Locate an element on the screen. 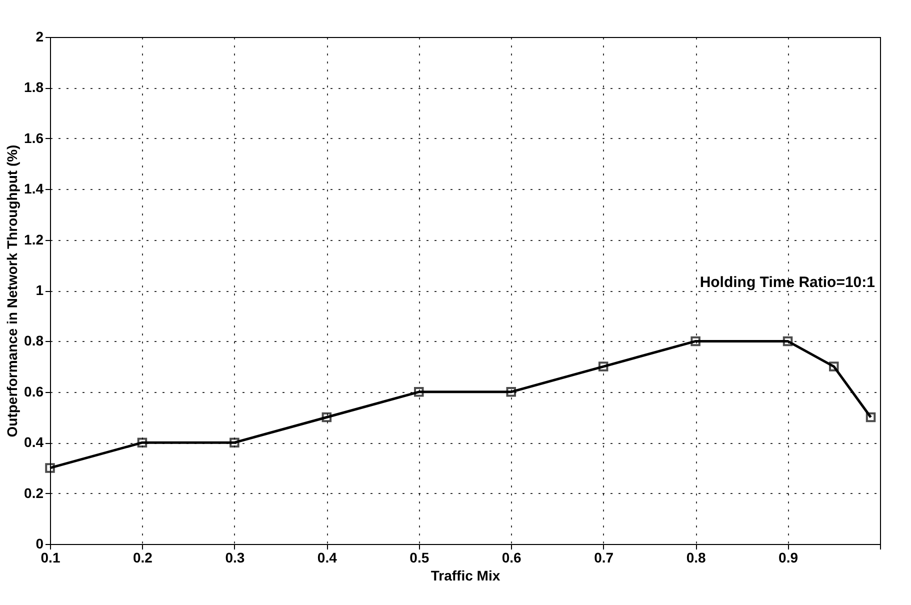  y-tick-label: 1.2 is located at coordinates (34, 239).